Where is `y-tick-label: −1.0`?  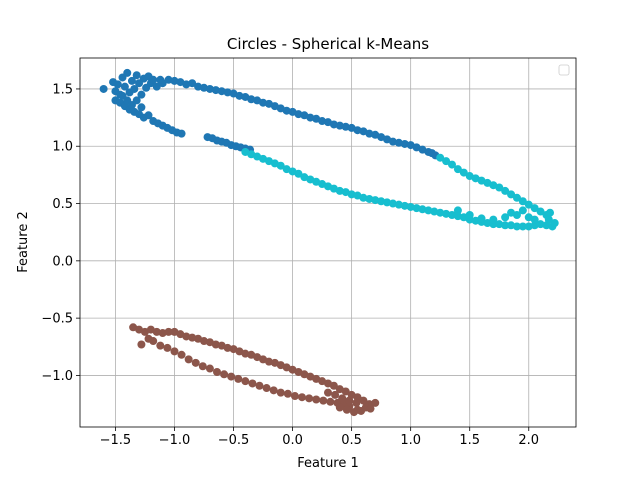 y-tick-label: −1.0 is located at coordinates (57, 376).